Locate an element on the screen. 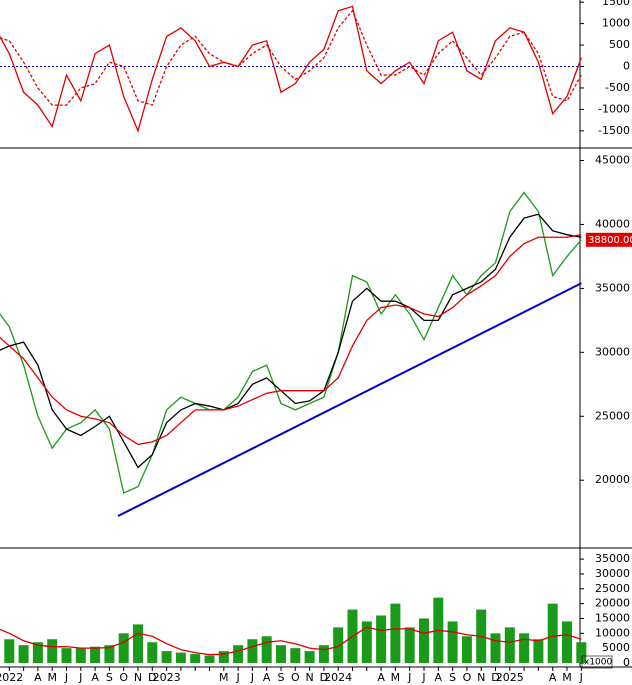 The width and height of the screenshot is (632, 685). y-tick-label: 5000 is located at coordinates (616, 647).